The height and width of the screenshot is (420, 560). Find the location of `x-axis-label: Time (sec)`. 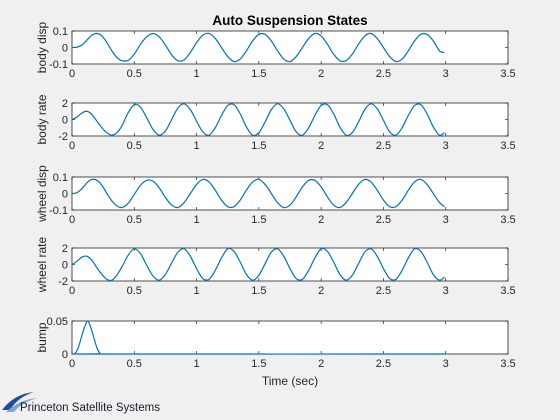

x-axis-label: Time (sec) is located at coordinates (290, 381).